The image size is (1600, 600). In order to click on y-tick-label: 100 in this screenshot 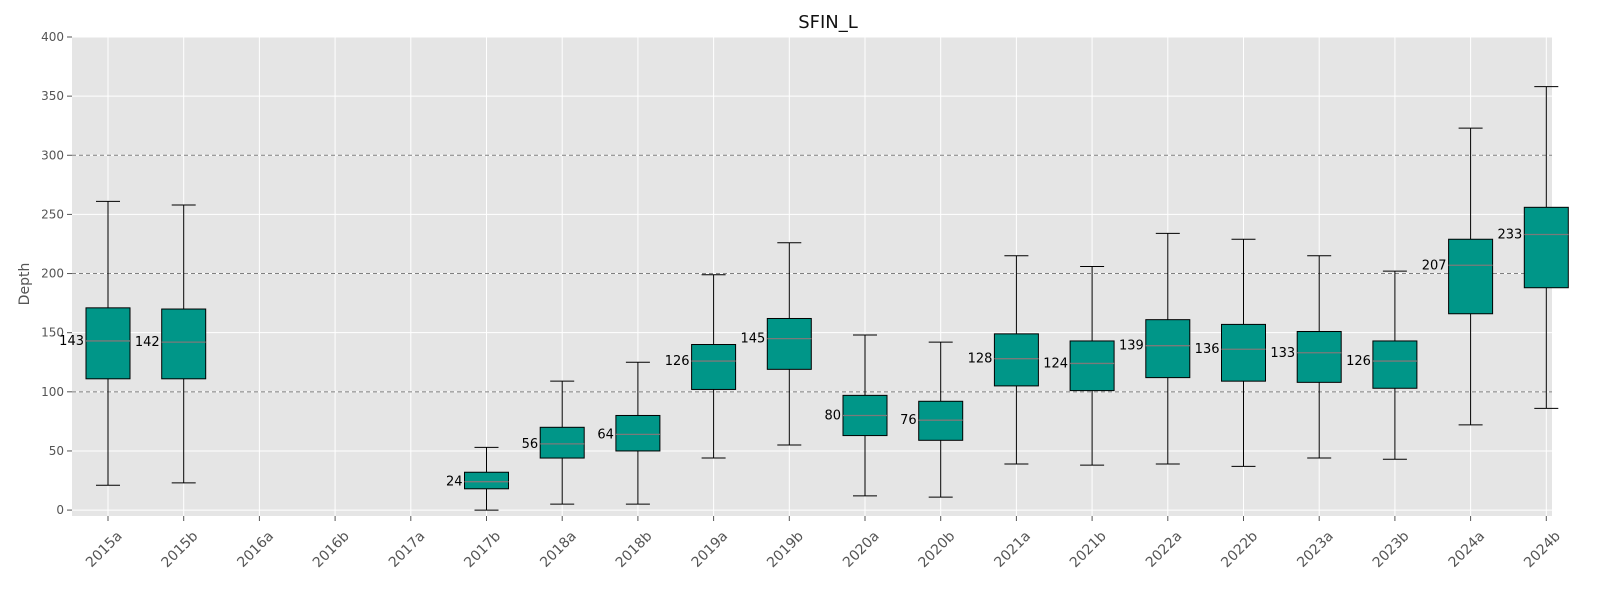, I will do `click(52, 392)`.